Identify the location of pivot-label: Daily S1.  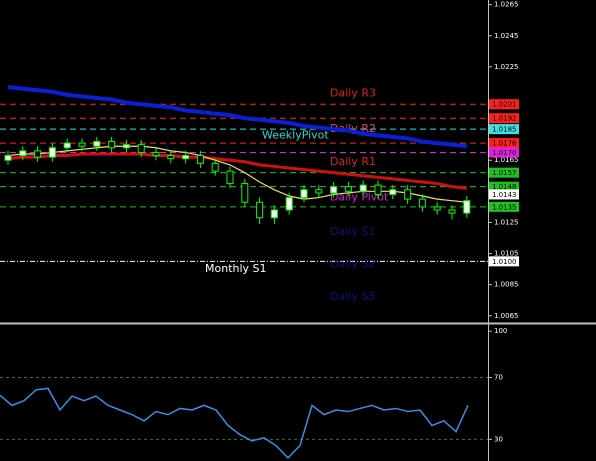
(352, 231).